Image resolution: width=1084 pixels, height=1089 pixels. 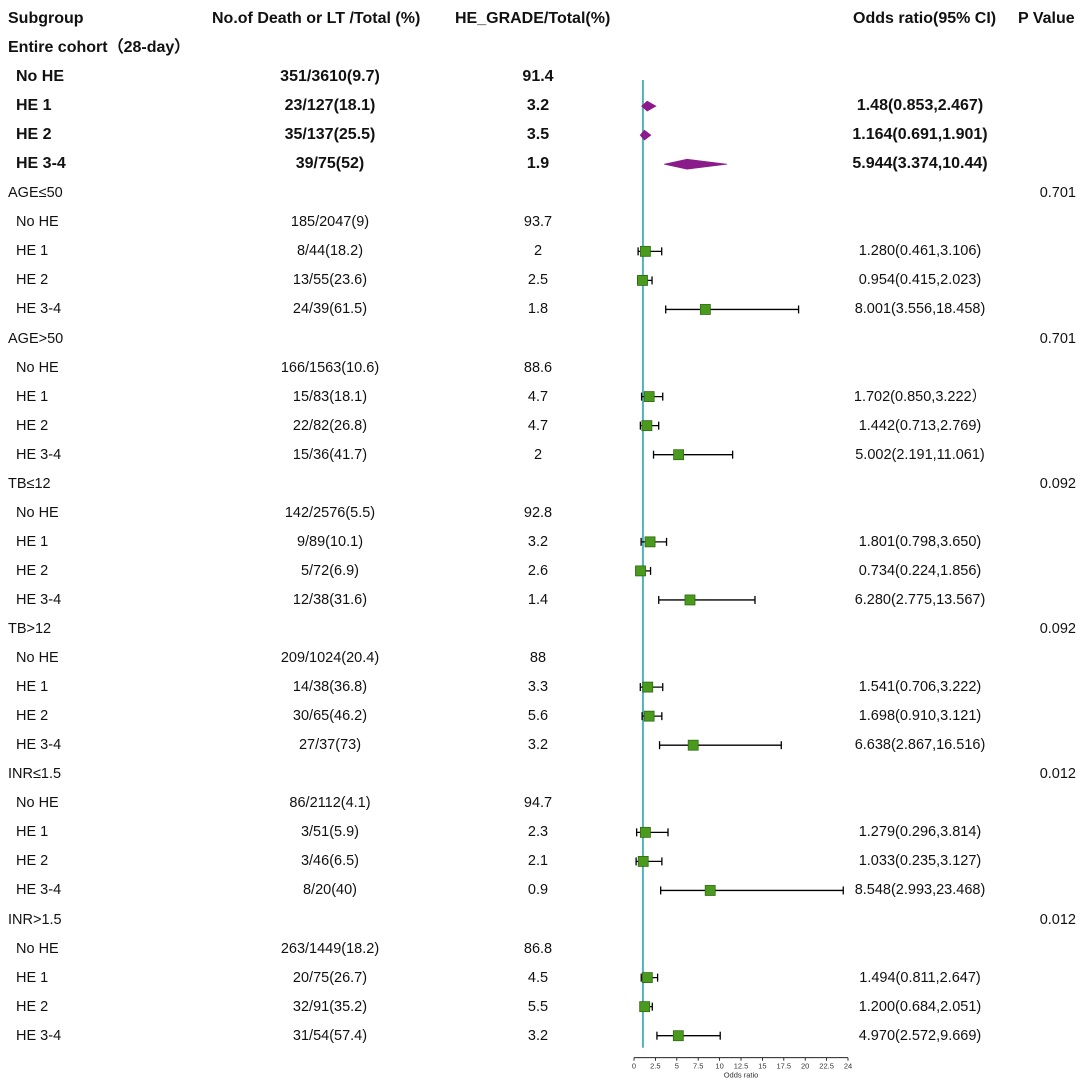 I want to click on odds-ratio-ci: 1.164(0.691,1.901), so click(x=920, y=135).